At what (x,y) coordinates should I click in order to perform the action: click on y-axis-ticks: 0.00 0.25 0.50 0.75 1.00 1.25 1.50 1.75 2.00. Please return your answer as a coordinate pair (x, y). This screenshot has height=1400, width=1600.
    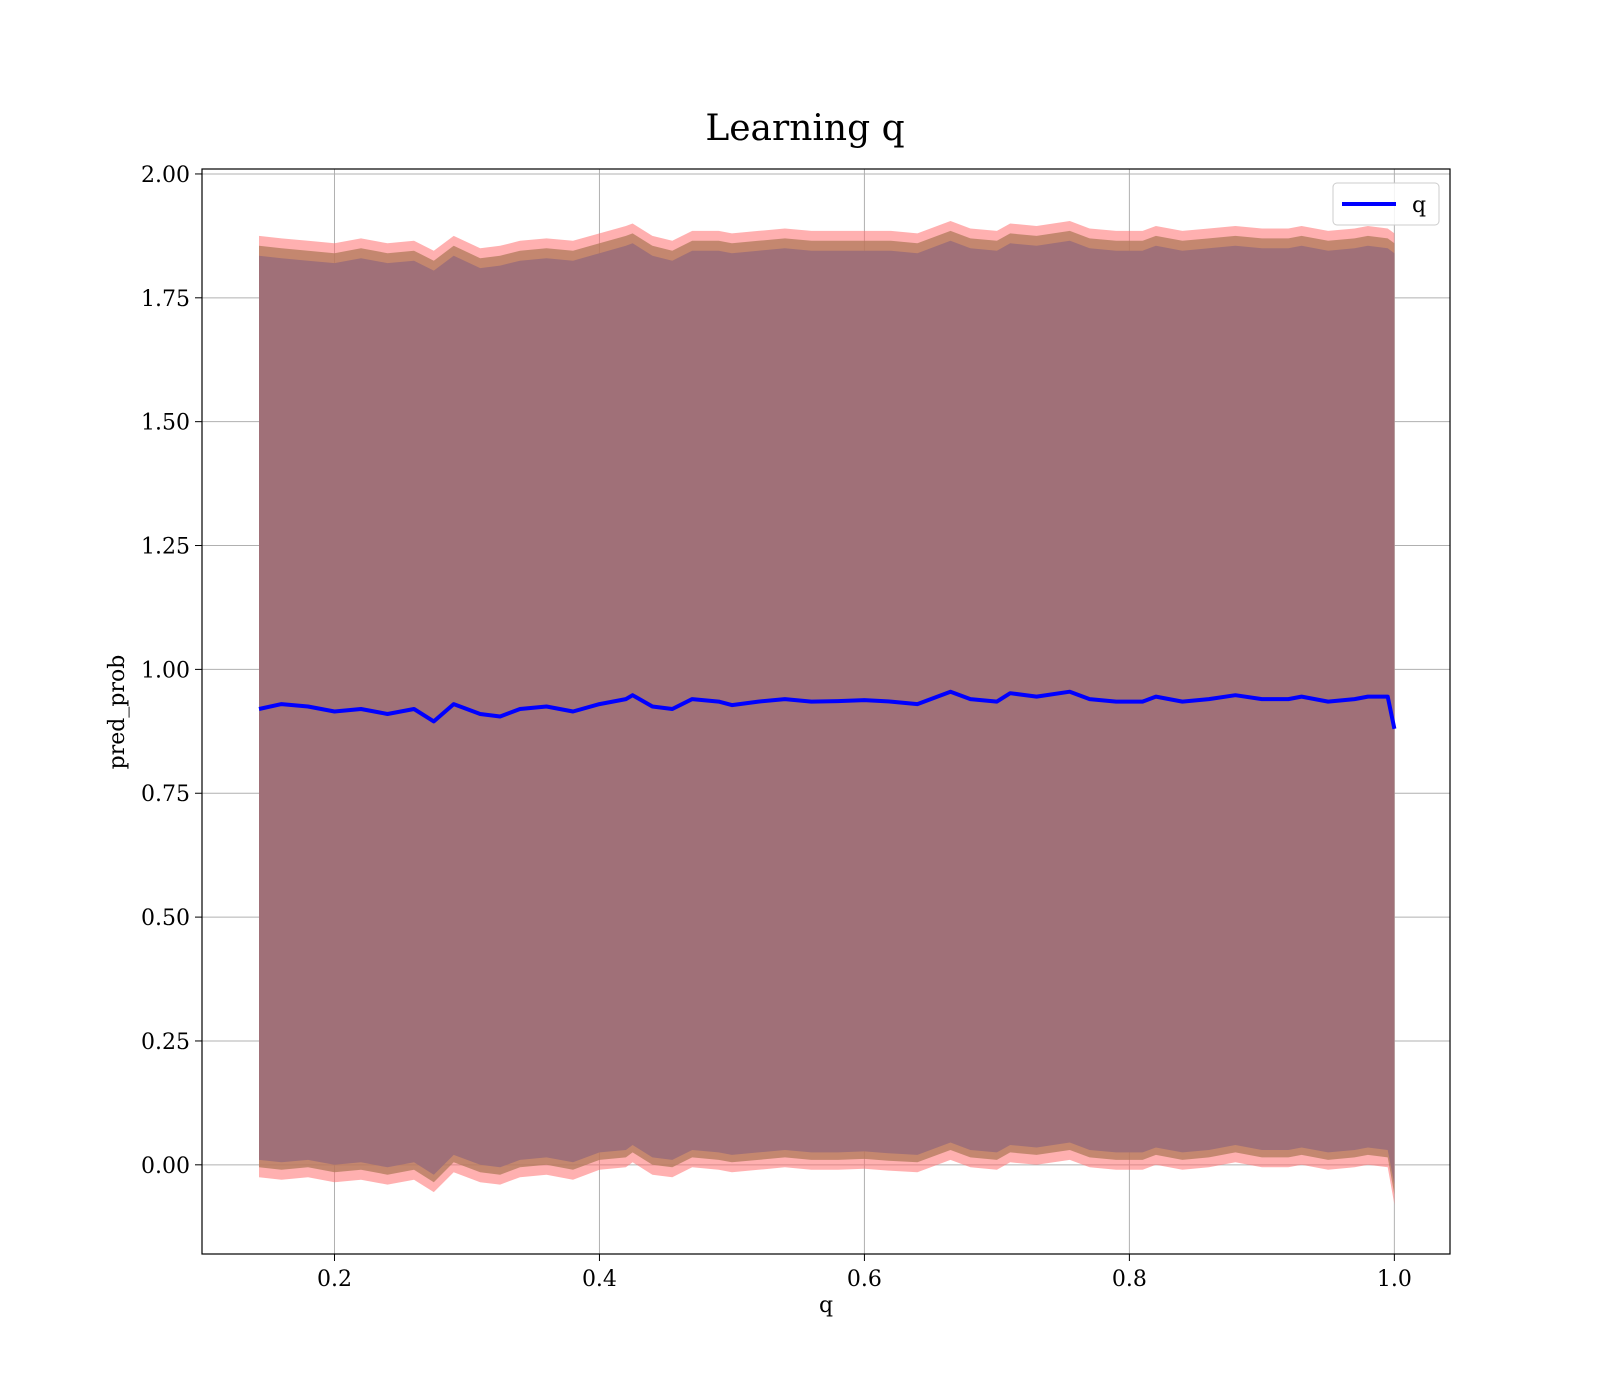
    Looking at the image, I should click on (171, 671).